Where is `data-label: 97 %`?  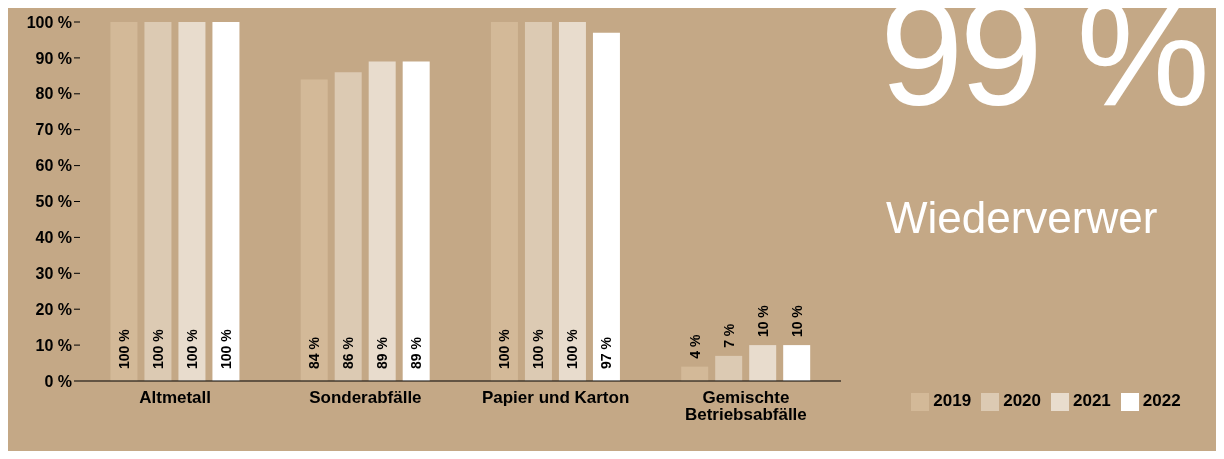
data-label: 97 % is located at coordinates (606, 352).